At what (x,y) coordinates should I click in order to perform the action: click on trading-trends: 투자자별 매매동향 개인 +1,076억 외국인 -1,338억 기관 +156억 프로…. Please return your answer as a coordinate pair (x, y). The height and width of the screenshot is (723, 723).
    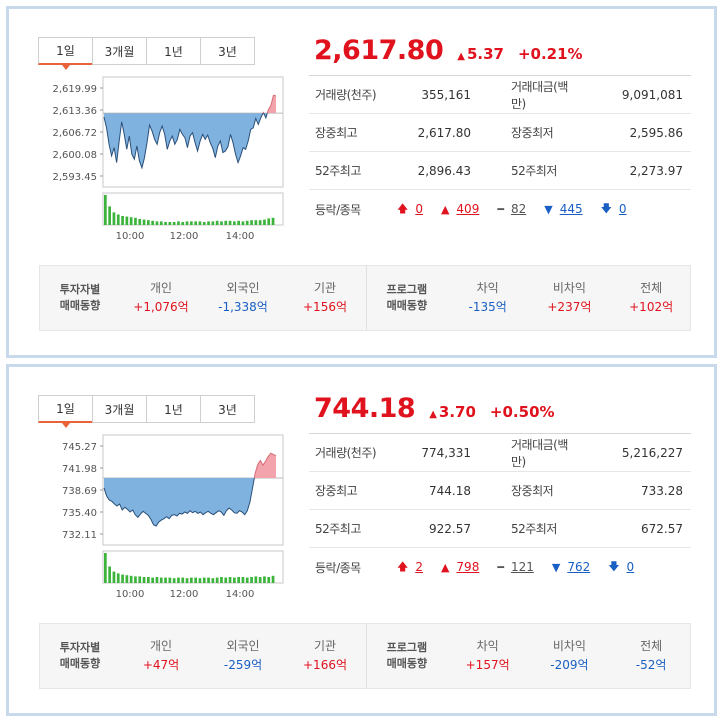
    Looking at the image, I should click on (365, 298).